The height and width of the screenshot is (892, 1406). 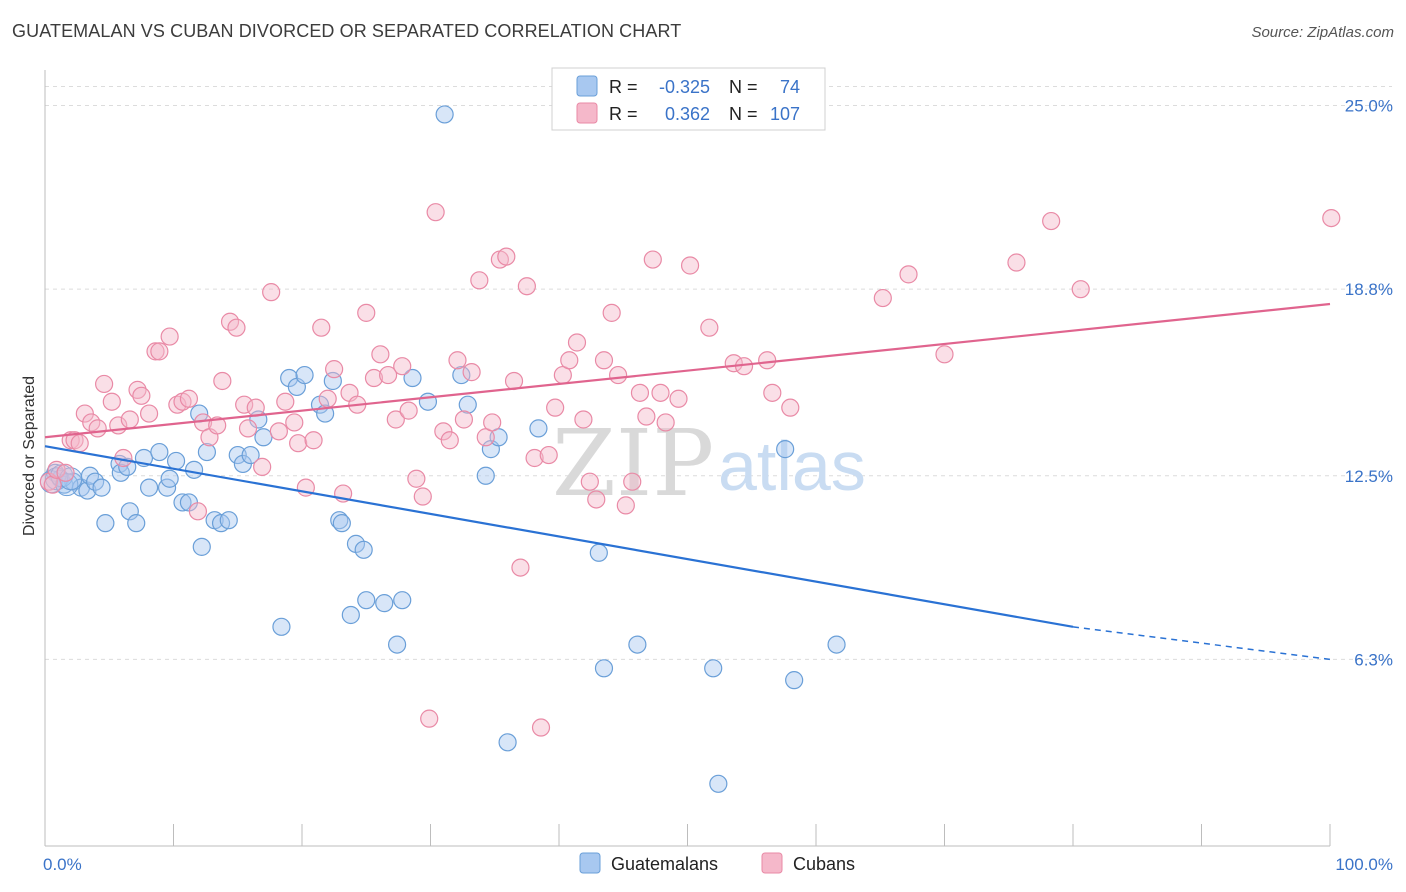 I want to click on guatemalans-trend-extension, so click(x=1201, y=643).